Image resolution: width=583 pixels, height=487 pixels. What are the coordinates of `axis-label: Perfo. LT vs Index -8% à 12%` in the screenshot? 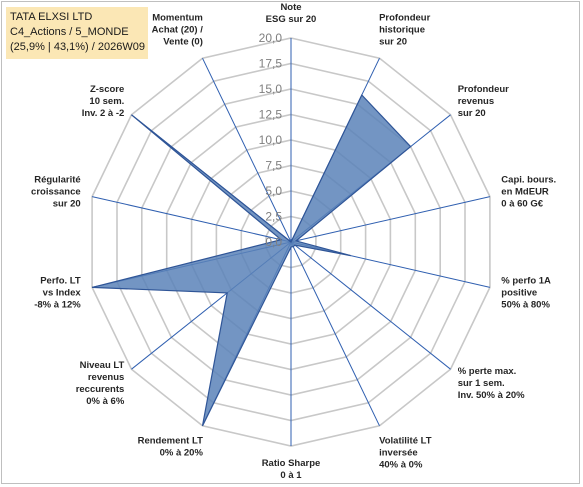 It's located at (57, 292).